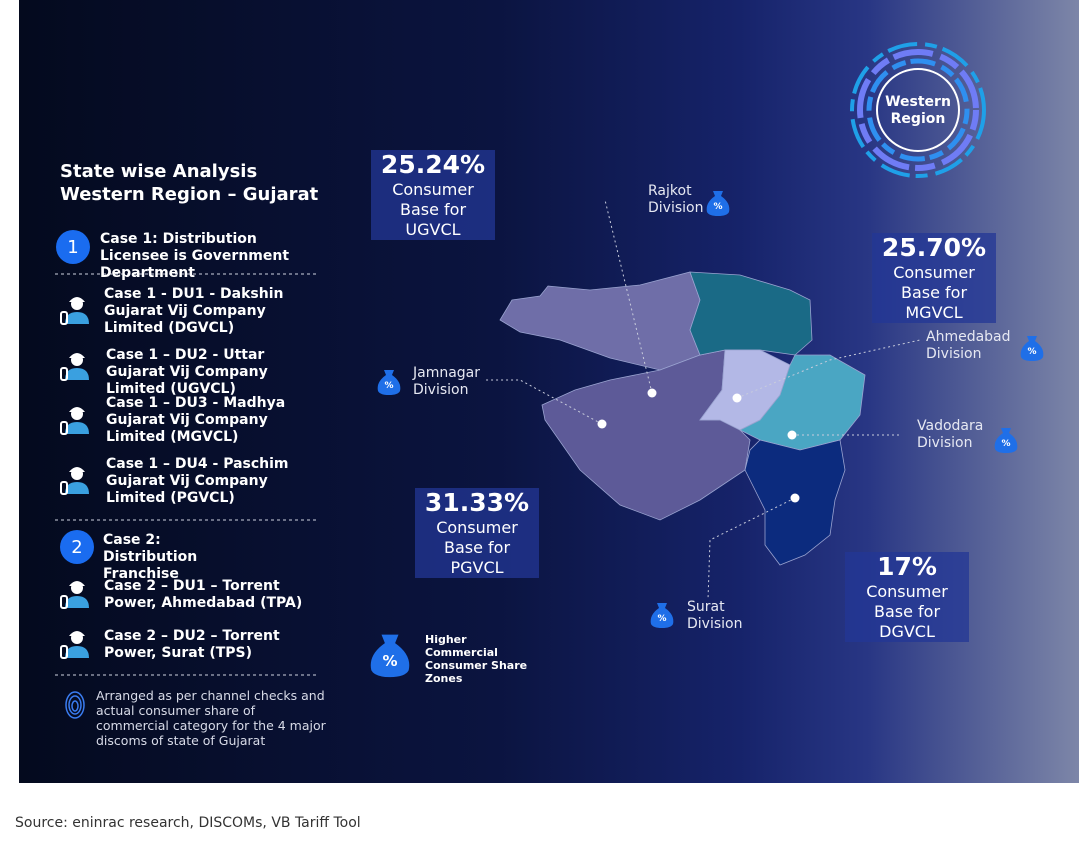 This screenshot has height=854, width=1079. Describe the element at coordinates (150, 557) in the screenshot. I see `case-label: Case 2: Distribution Franchise` at that location.